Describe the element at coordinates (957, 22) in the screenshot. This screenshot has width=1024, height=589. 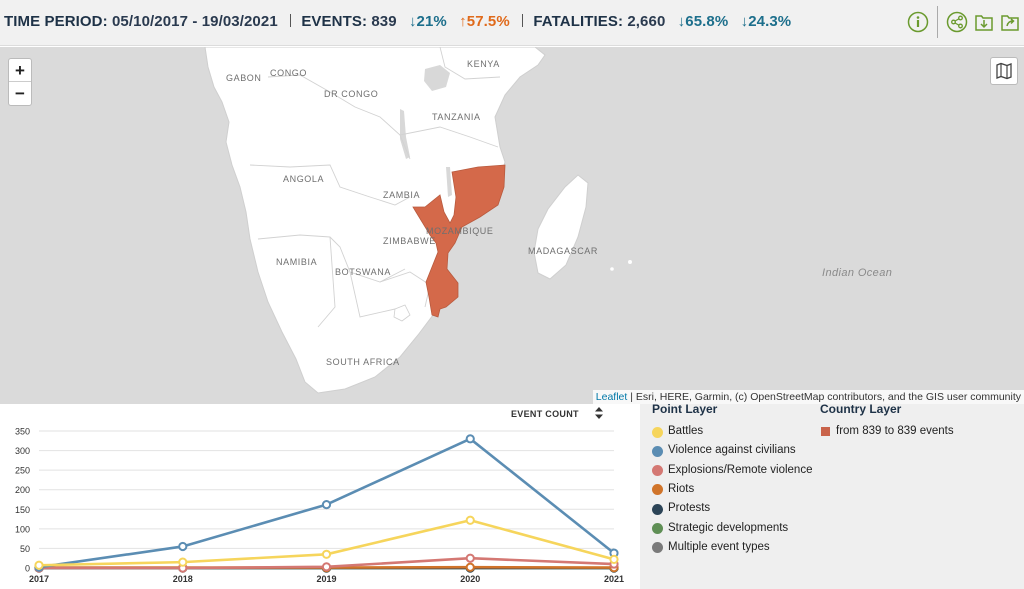
I see `share-icon` at that location.